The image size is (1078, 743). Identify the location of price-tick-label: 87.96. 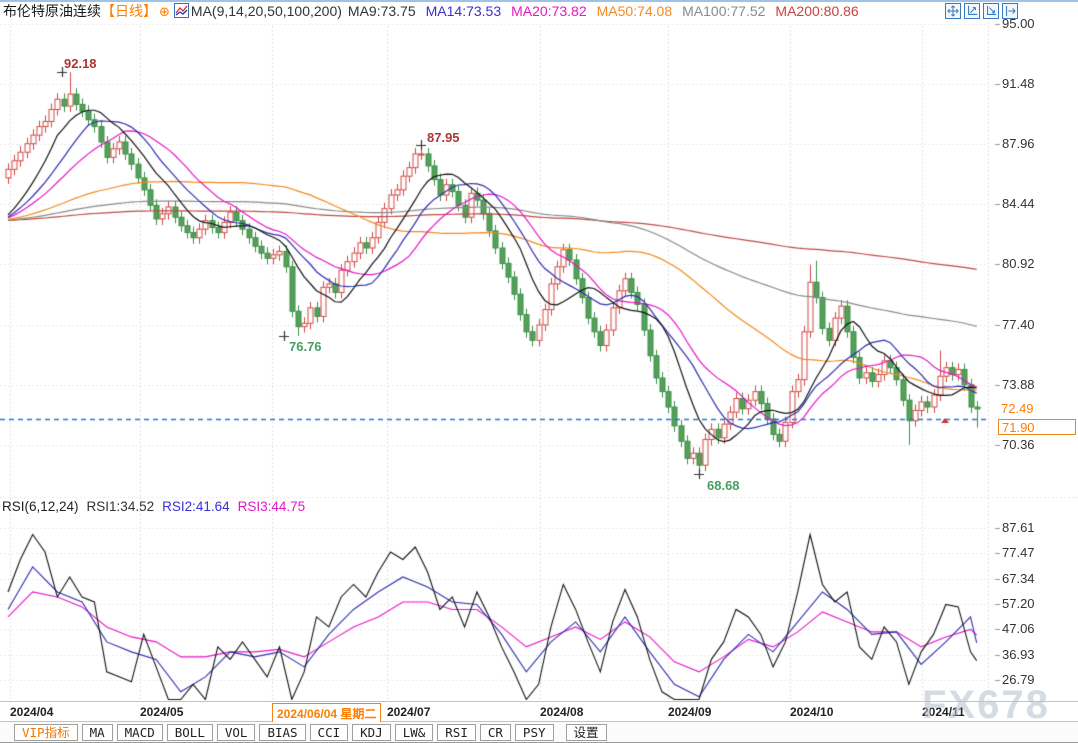
(1018, 143).